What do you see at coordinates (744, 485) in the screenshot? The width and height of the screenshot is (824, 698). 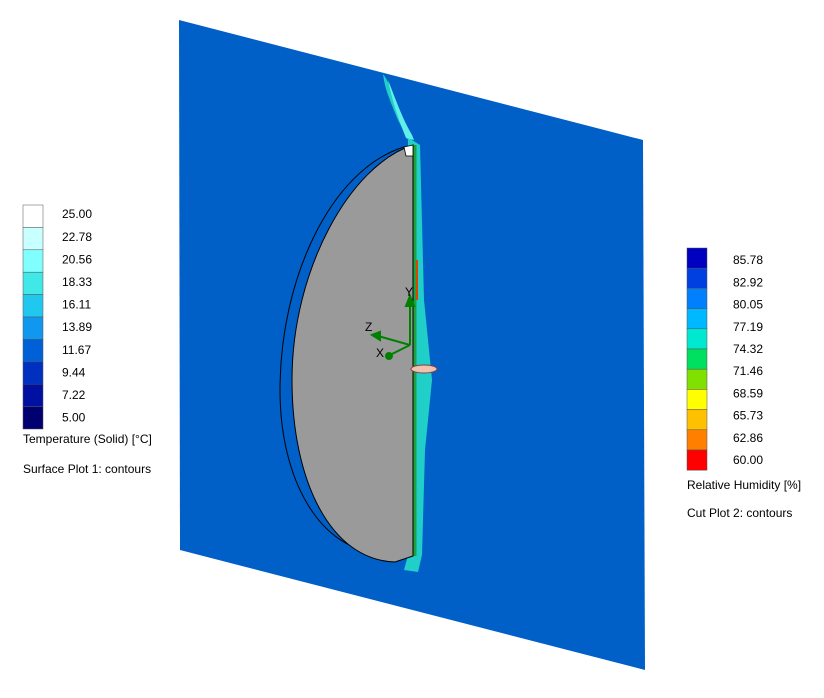 I see `legend-title: Relative Humidity [%]` at bounding box center [744, 485].